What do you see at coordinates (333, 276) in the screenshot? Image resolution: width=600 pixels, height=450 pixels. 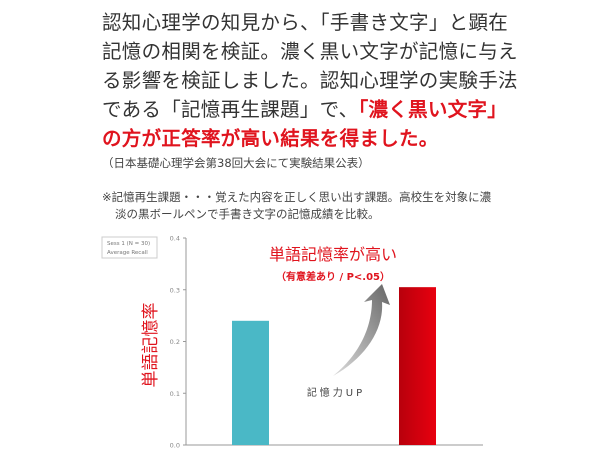 I see `annotation-subtitle: （有意差あり / P<.05）` at bounding box center [333, 276].